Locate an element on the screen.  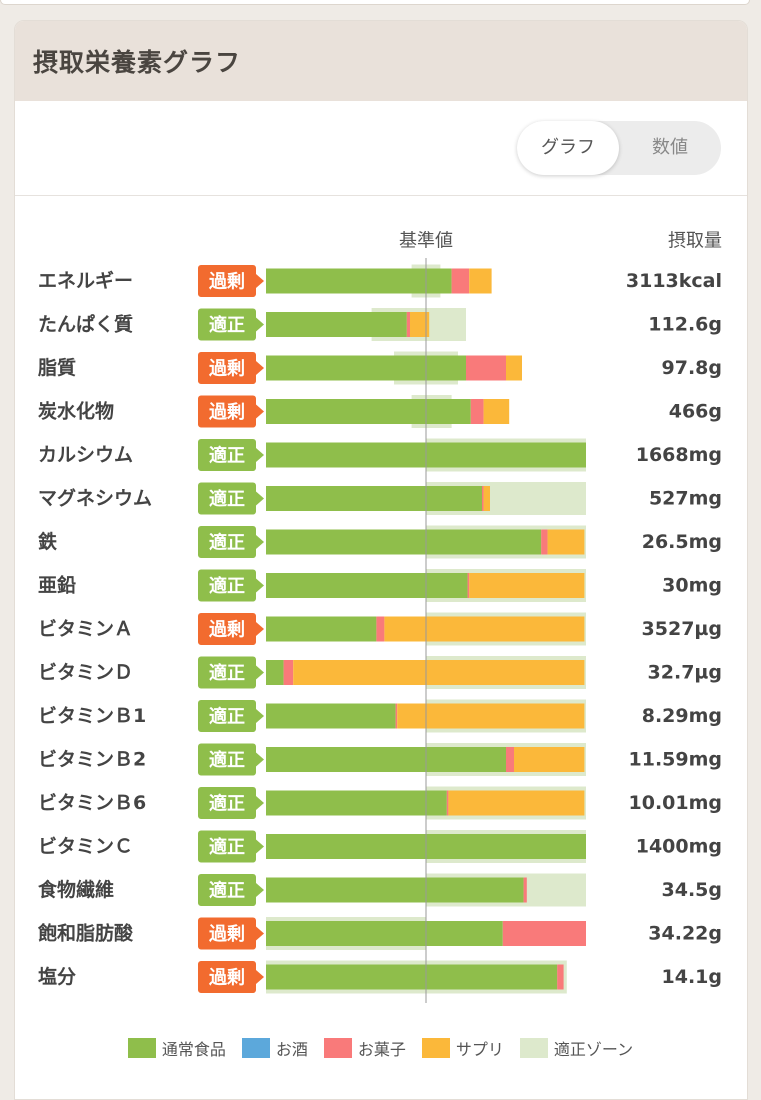
intake-value: 30mg is located at coordinates (692, 586).